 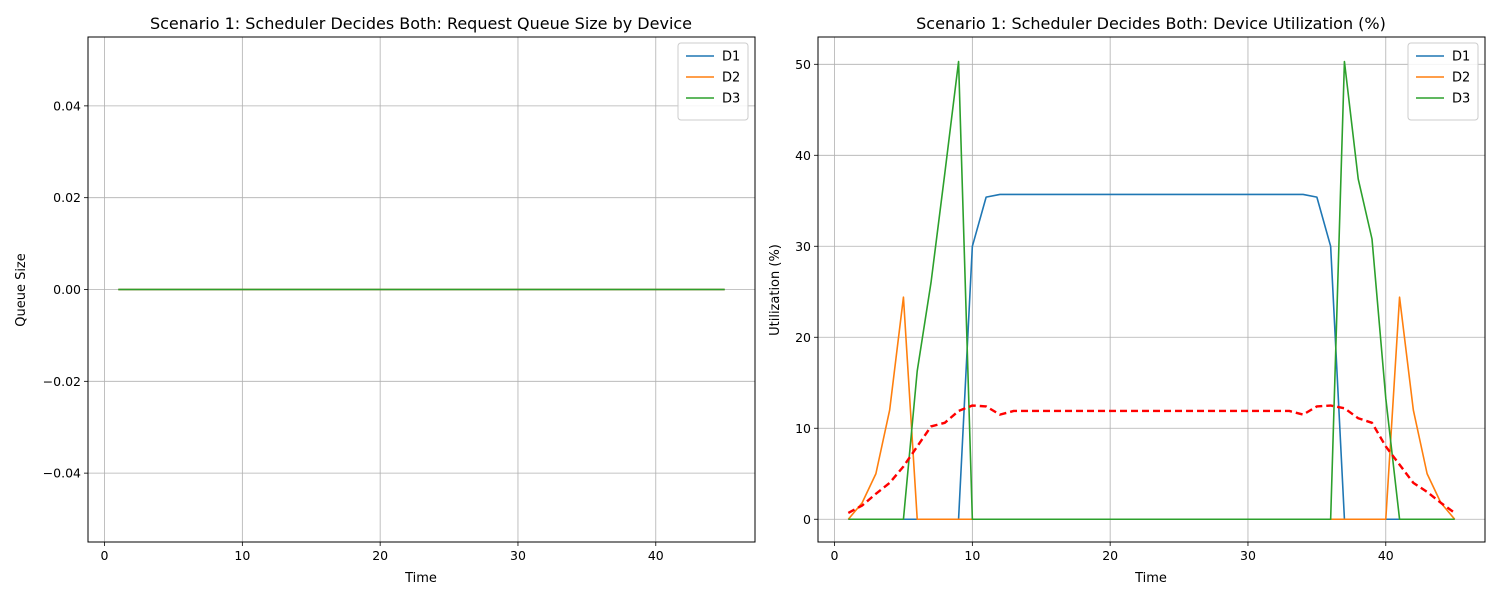 What do you see at coordinates (807, 519) in the screenshot?
I see `y-tick-label: 0` at bounding box center [807, 519].